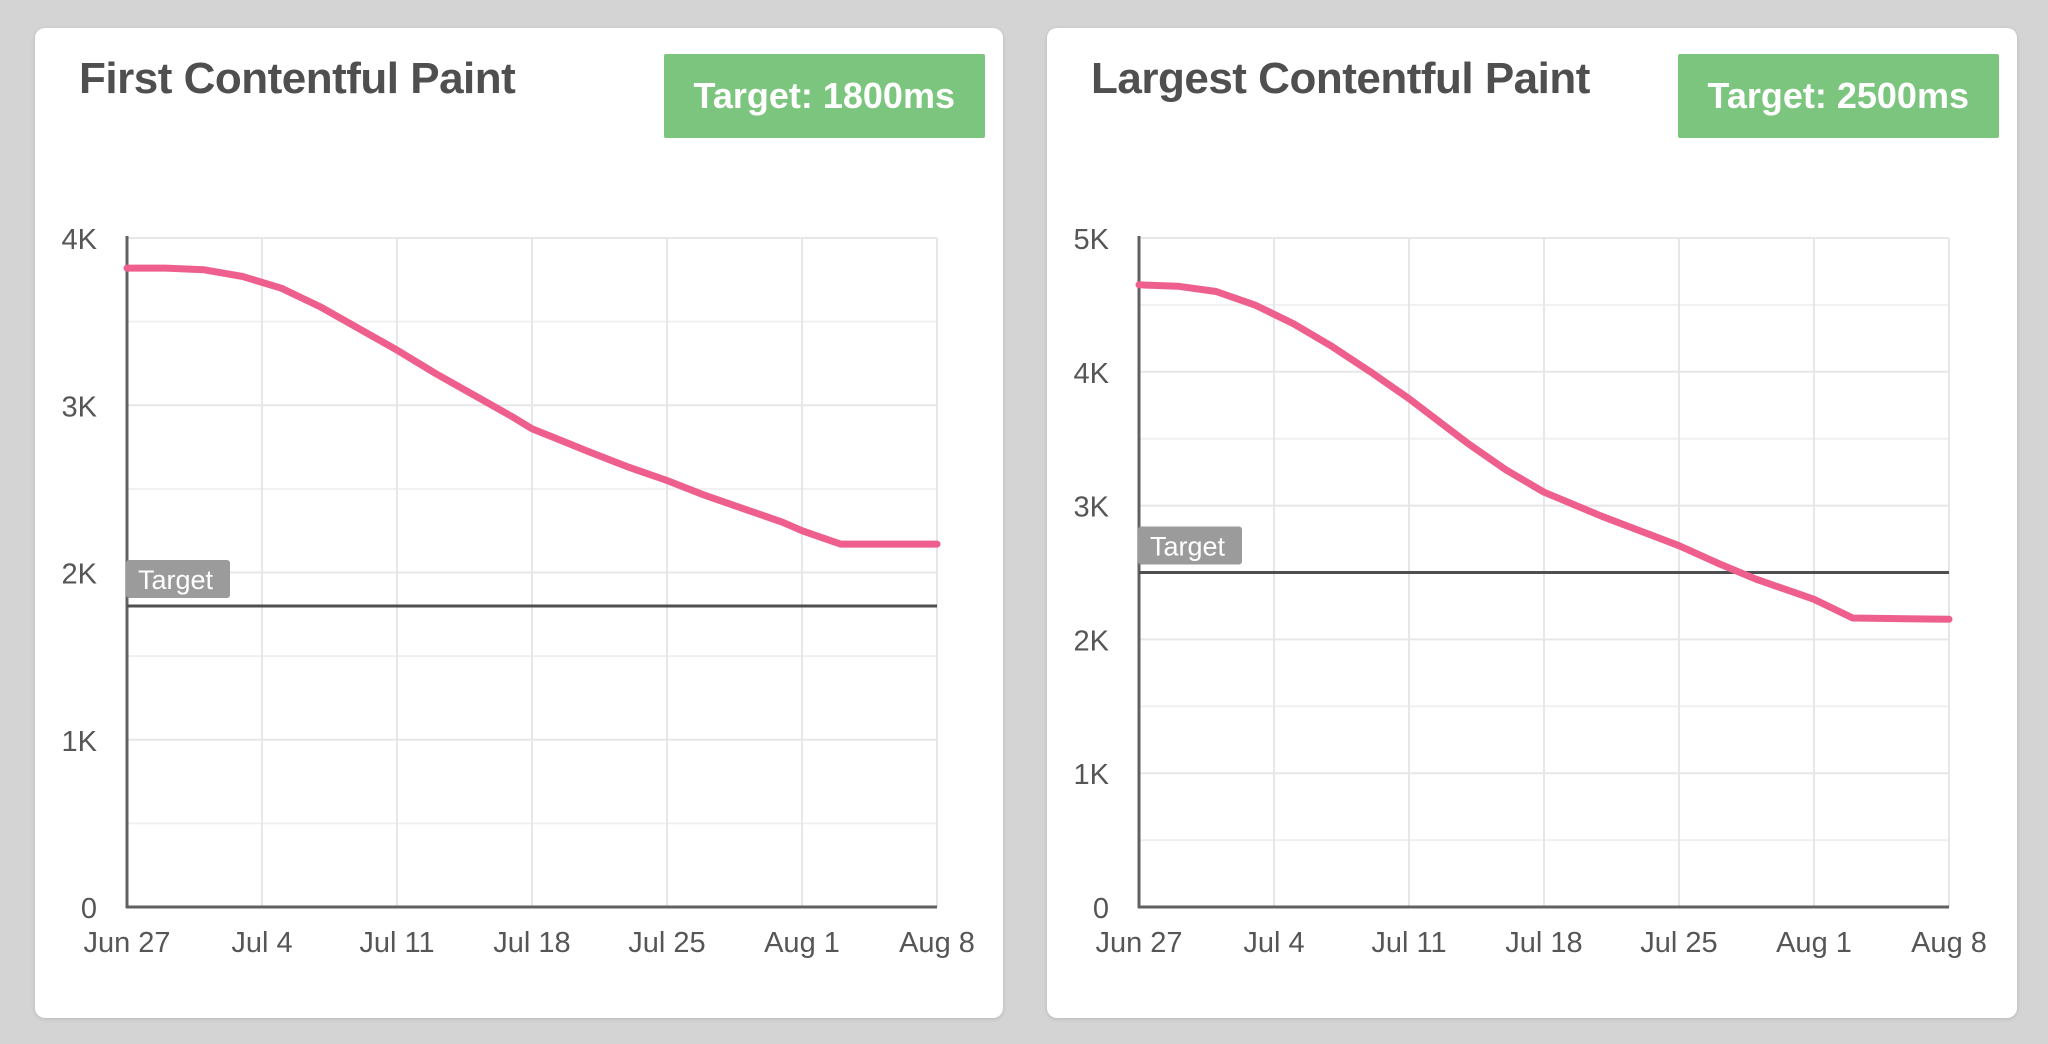 This screenshot has height=1044, width=2048. I want to click on fcp-card-title: First Contentful Paint, so click(297, 78).